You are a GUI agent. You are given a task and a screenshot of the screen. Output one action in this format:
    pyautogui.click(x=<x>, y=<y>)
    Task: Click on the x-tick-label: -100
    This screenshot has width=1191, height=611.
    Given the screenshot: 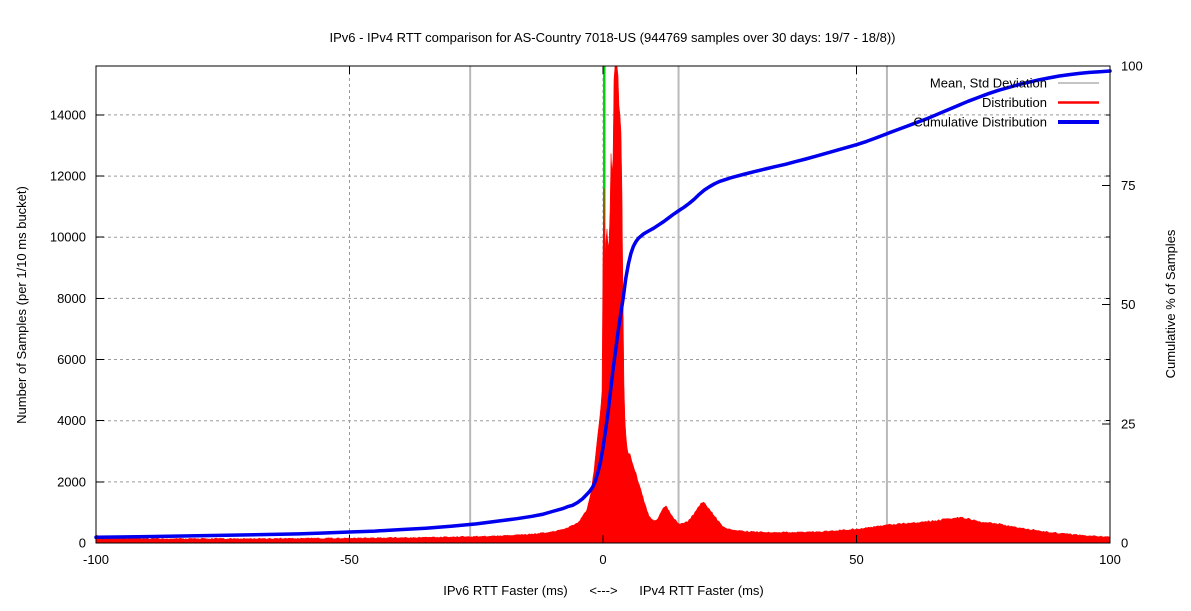 What is the action you would take?
    pyautogui.click(x=96, y=559)
    